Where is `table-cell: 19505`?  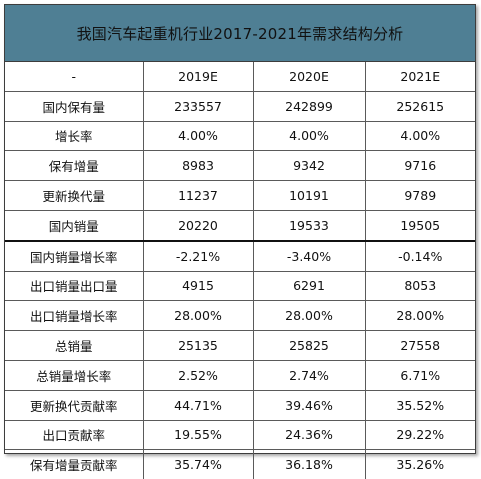
table-cell: 19505 is located at coordinates (420, 226).